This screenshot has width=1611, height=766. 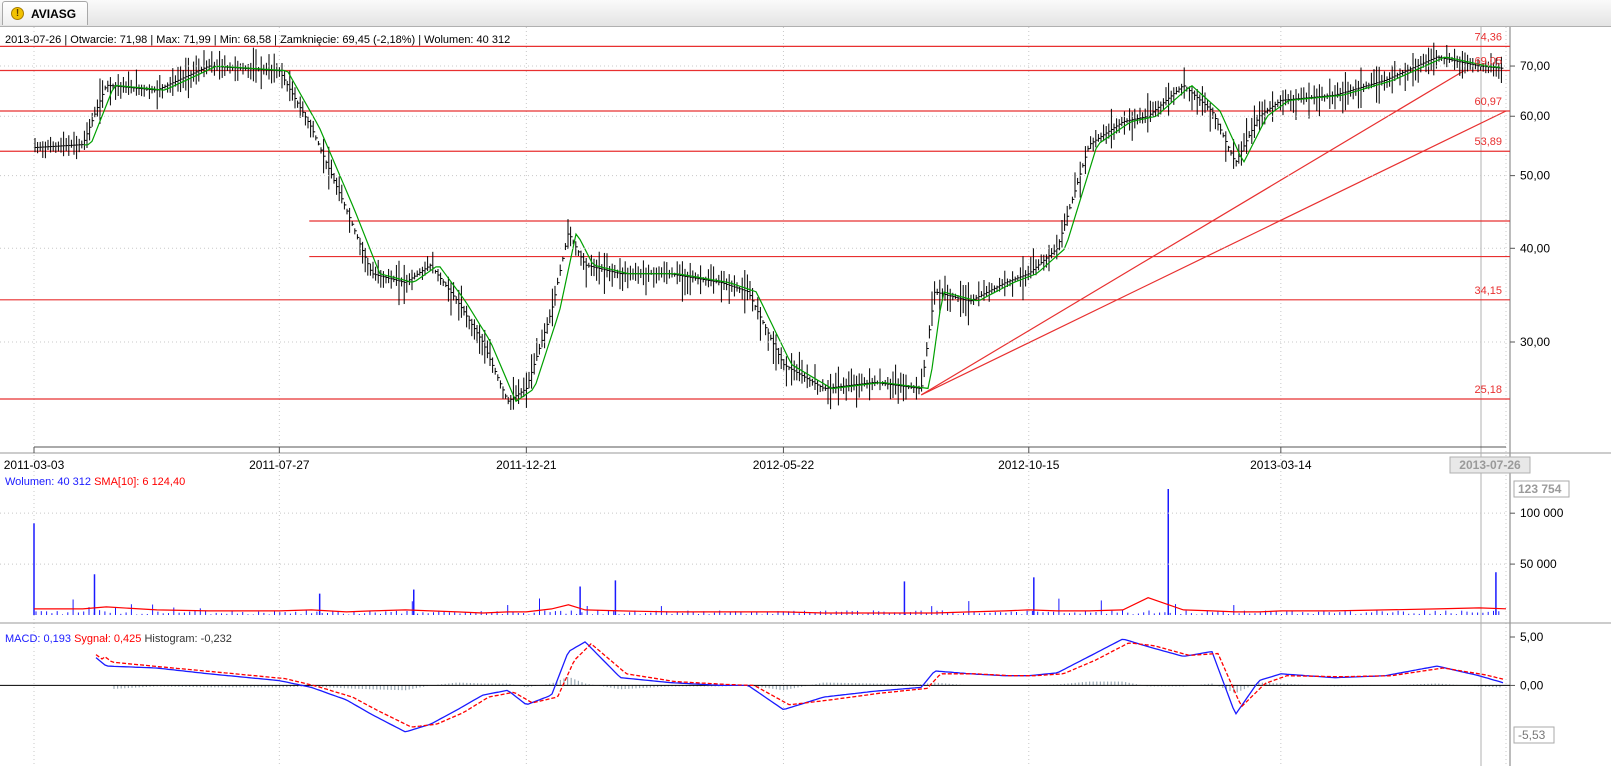 What do you see at coordinates (1535, 116) in the screenshot?
I see `price-tick-label: 60,00` at bounding box center [1535, 116].